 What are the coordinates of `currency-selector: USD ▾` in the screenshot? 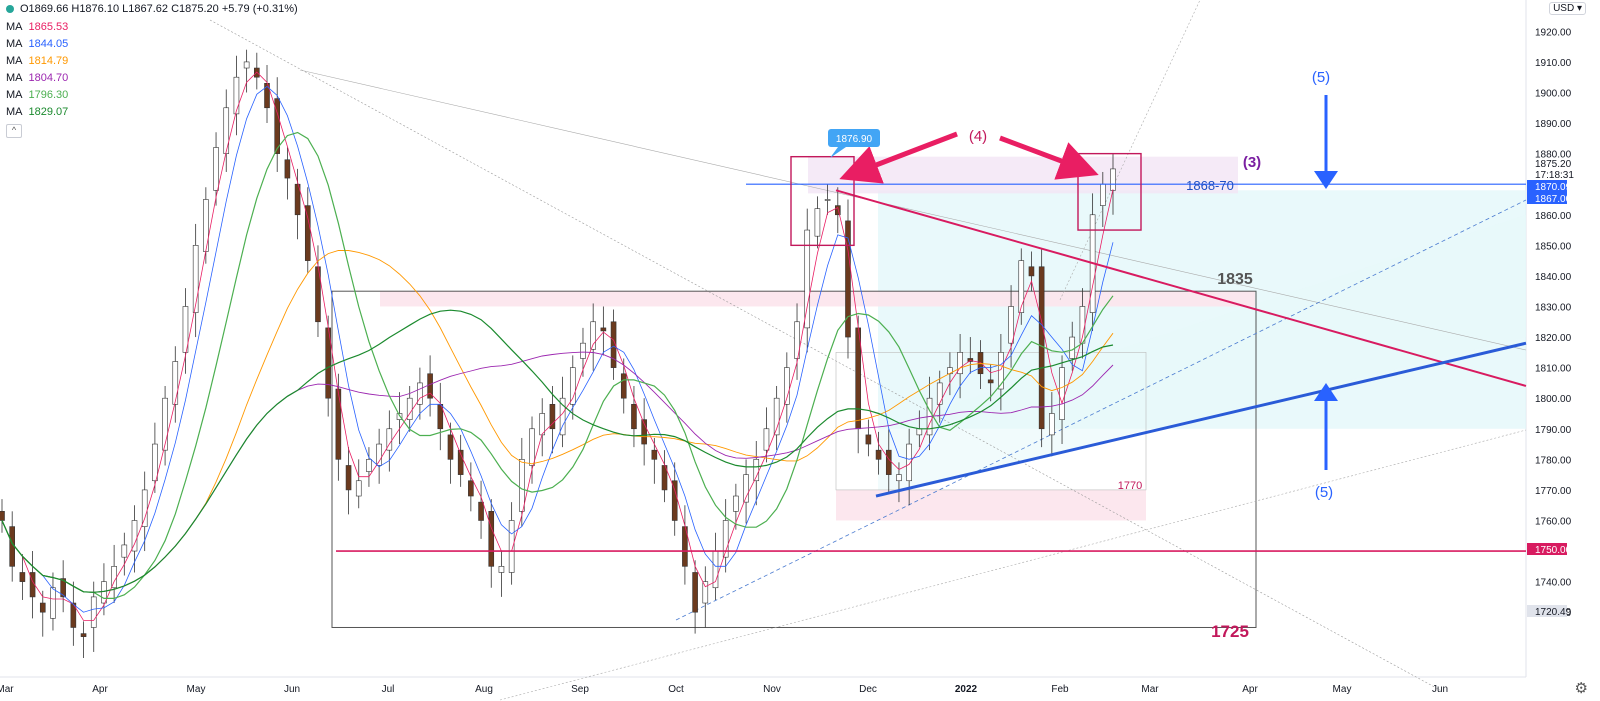 It's located at (1567, 8).